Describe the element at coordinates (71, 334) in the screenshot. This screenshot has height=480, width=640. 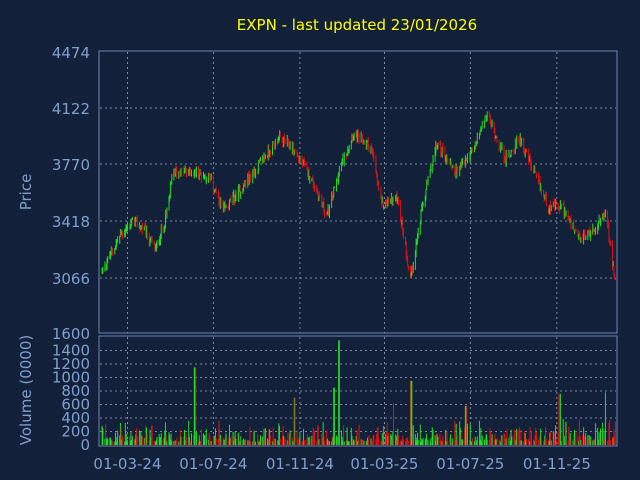
I see `price-tick-label: 1600` at that location.